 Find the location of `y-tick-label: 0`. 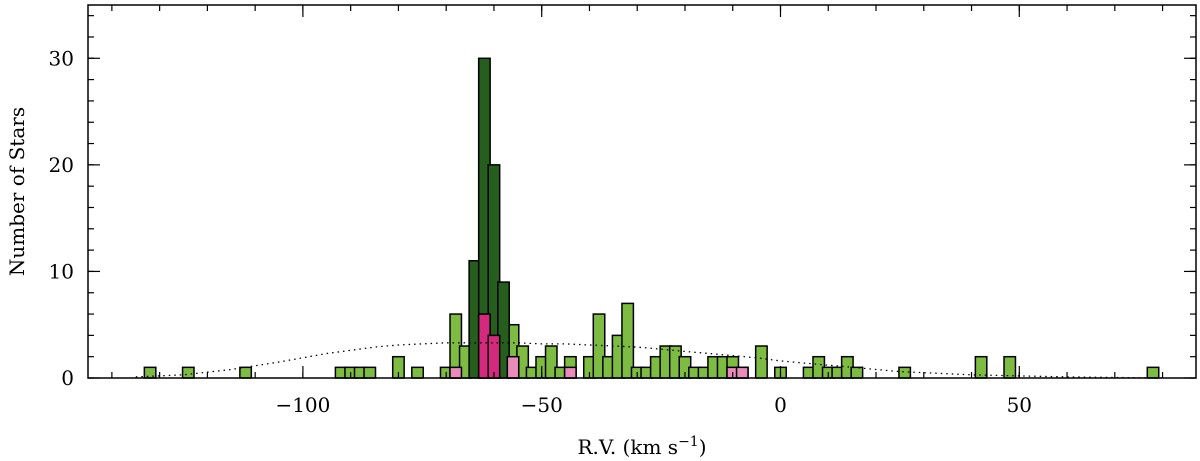

y-tick-label: 0 is located at coordinates (67, 378).